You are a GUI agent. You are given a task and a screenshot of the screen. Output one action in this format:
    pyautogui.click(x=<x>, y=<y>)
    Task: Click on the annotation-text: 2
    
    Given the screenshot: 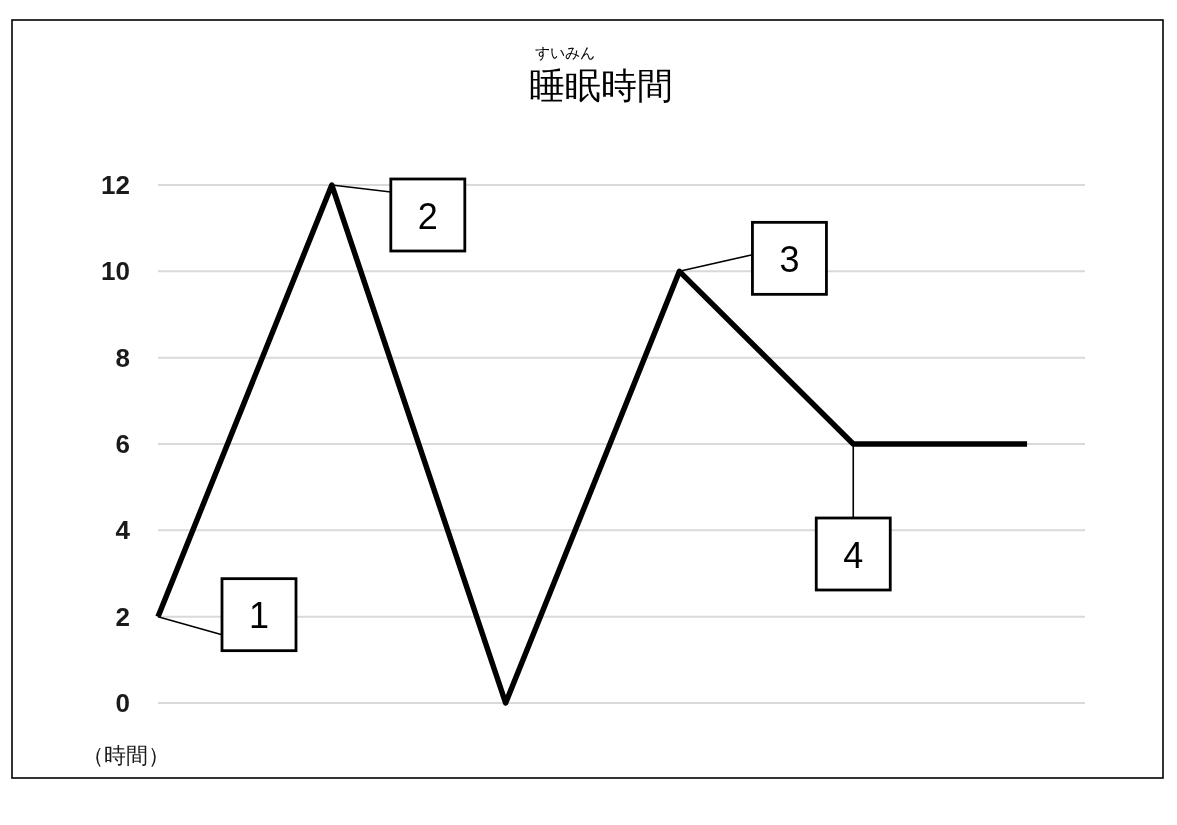 What is the action you would take?
    pyautogui.click(x=427, y=216)
    